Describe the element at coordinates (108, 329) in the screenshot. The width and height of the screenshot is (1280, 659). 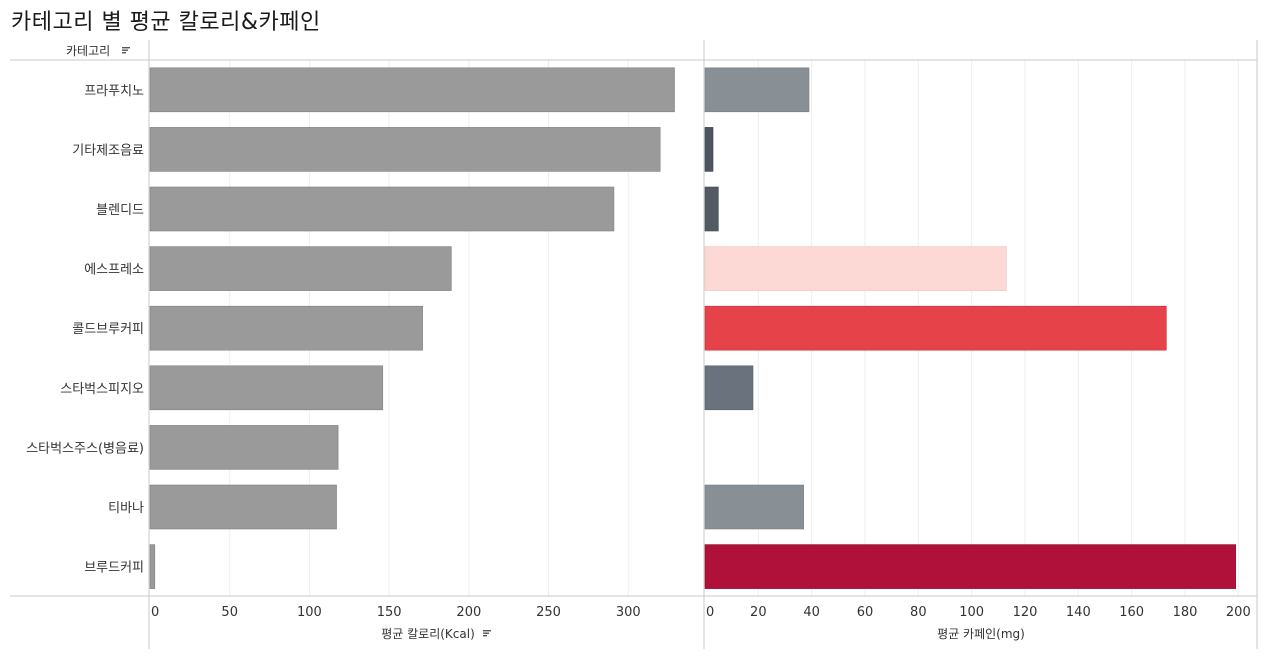
I see `category-label: 콜드브루커피` at that location.